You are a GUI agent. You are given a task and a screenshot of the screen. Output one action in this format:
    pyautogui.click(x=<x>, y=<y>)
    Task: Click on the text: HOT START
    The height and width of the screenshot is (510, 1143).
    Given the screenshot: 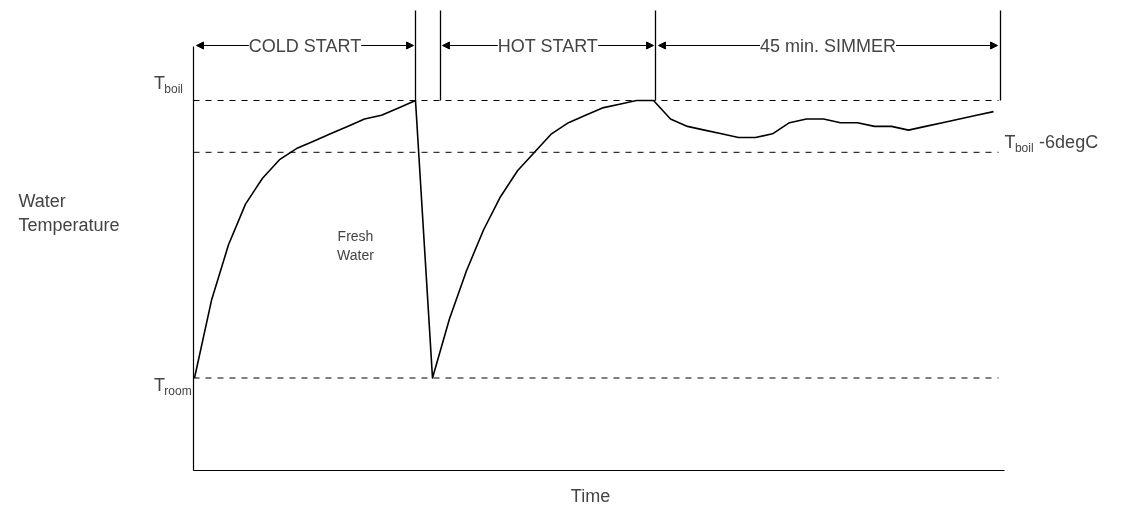 What is the action you would take?
    pyautogui.click(x=547, y=45)
    